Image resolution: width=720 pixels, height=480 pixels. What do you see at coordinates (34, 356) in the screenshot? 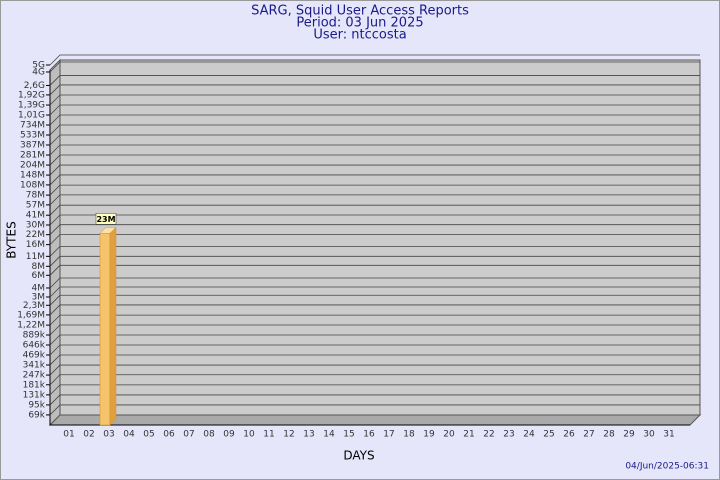
I see `y-tick-label: 469k` at bounding box center [34, 356].